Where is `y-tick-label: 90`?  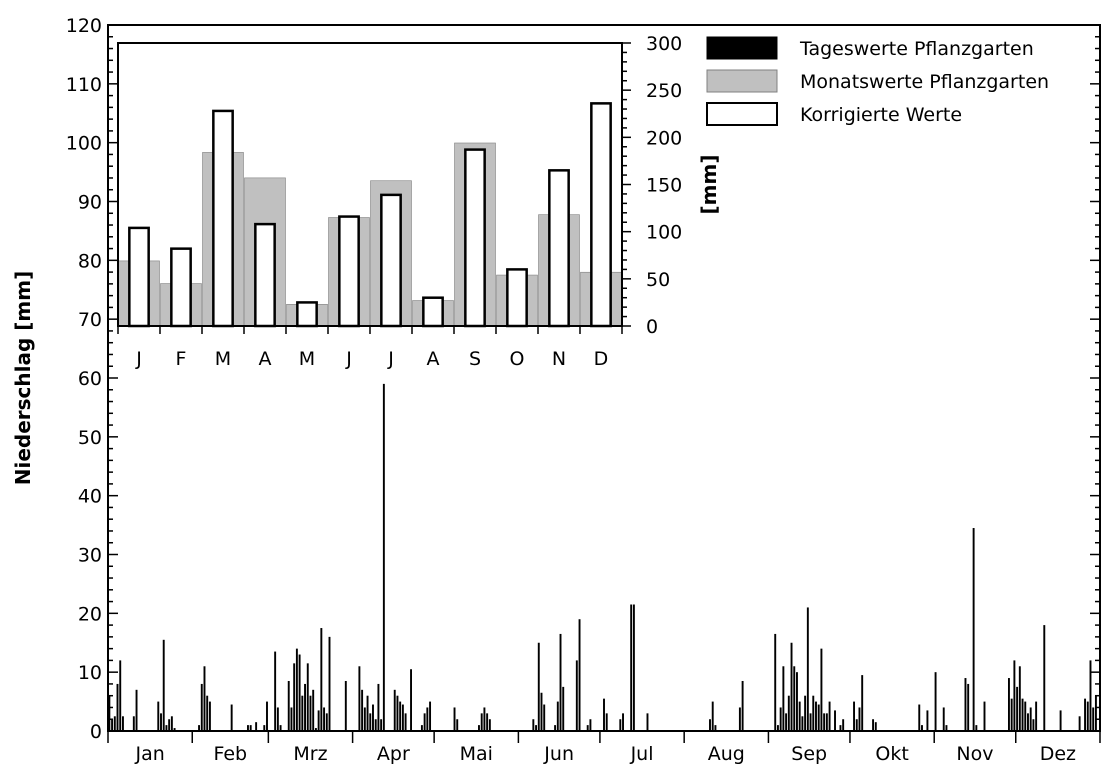 y-tick-label: 90 is located at coordinates (90, 203).